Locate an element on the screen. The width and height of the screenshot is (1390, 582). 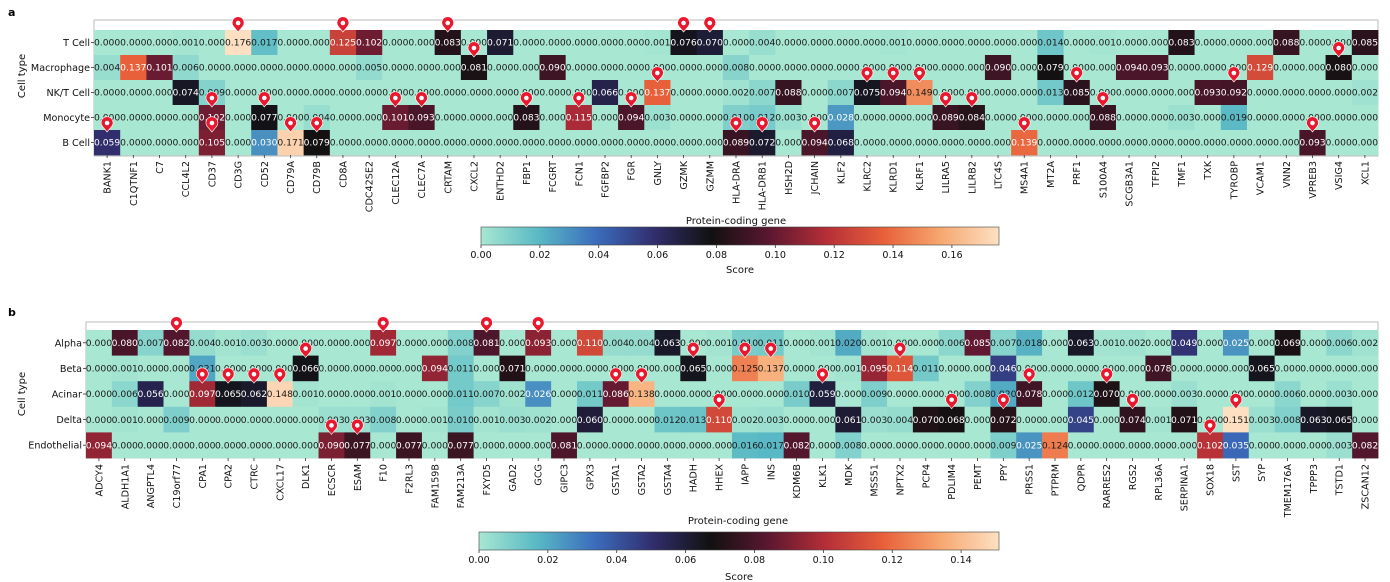
column-tick-label: CD52 is located at coordinates (265, 174).